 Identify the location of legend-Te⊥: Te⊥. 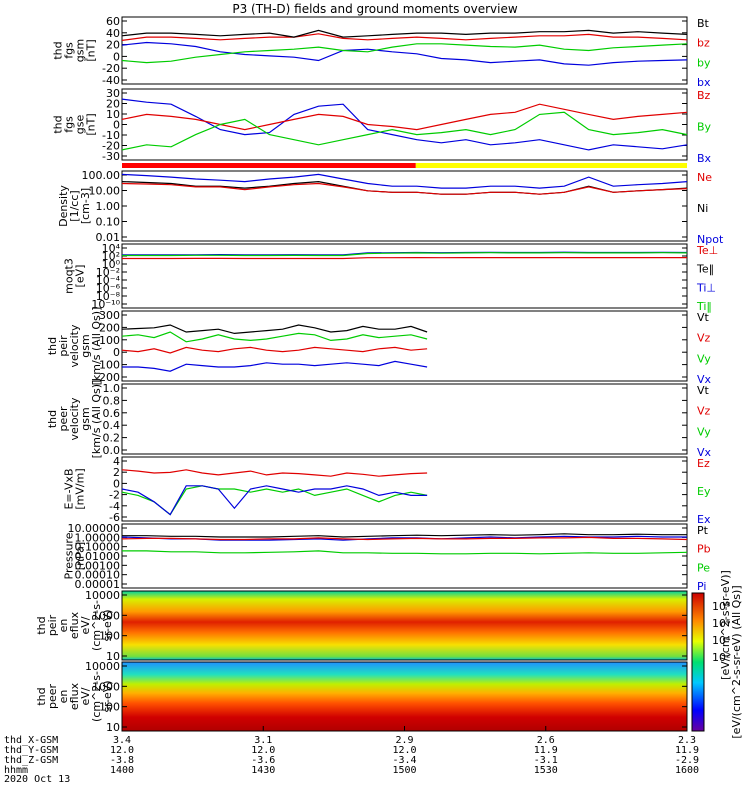
(707, 250).